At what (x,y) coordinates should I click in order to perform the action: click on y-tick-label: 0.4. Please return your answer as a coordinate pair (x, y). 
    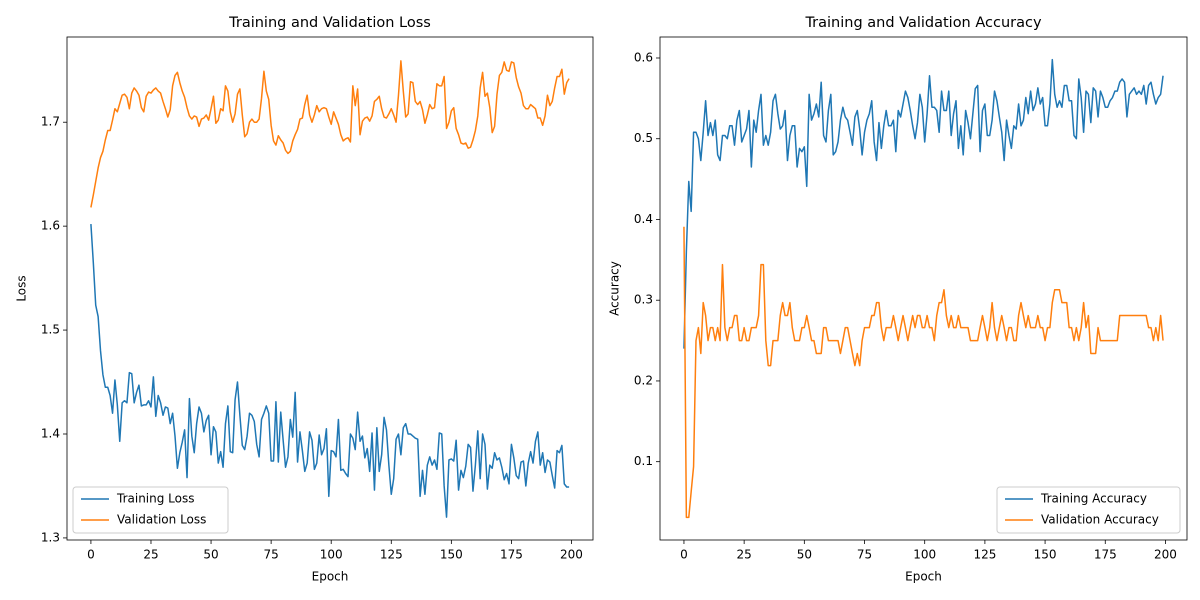
    Looking at the image, I should click on (643, 219).